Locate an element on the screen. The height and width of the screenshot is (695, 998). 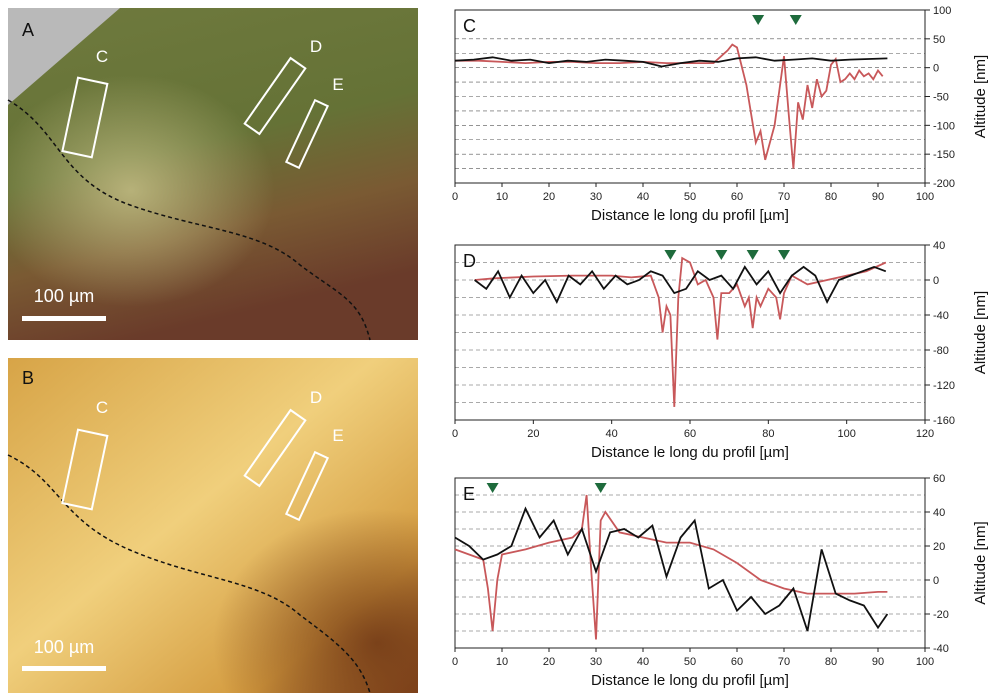
y-tick-label: -80 is located at coordinates (941, 351).